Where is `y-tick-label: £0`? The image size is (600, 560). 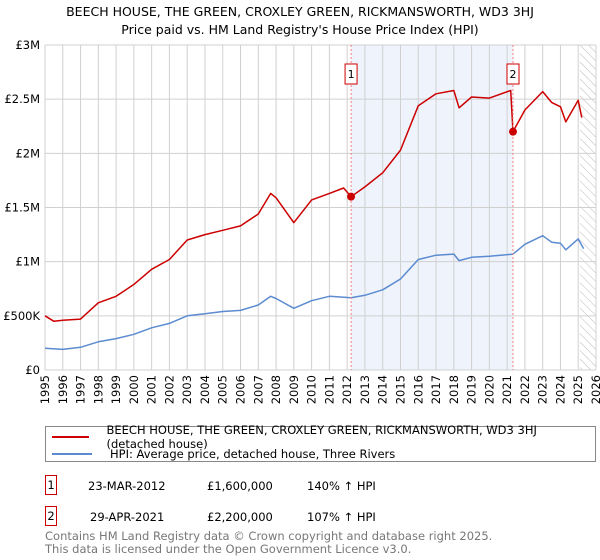
y-tick-label: £0 is located at coordinates (32, 370).